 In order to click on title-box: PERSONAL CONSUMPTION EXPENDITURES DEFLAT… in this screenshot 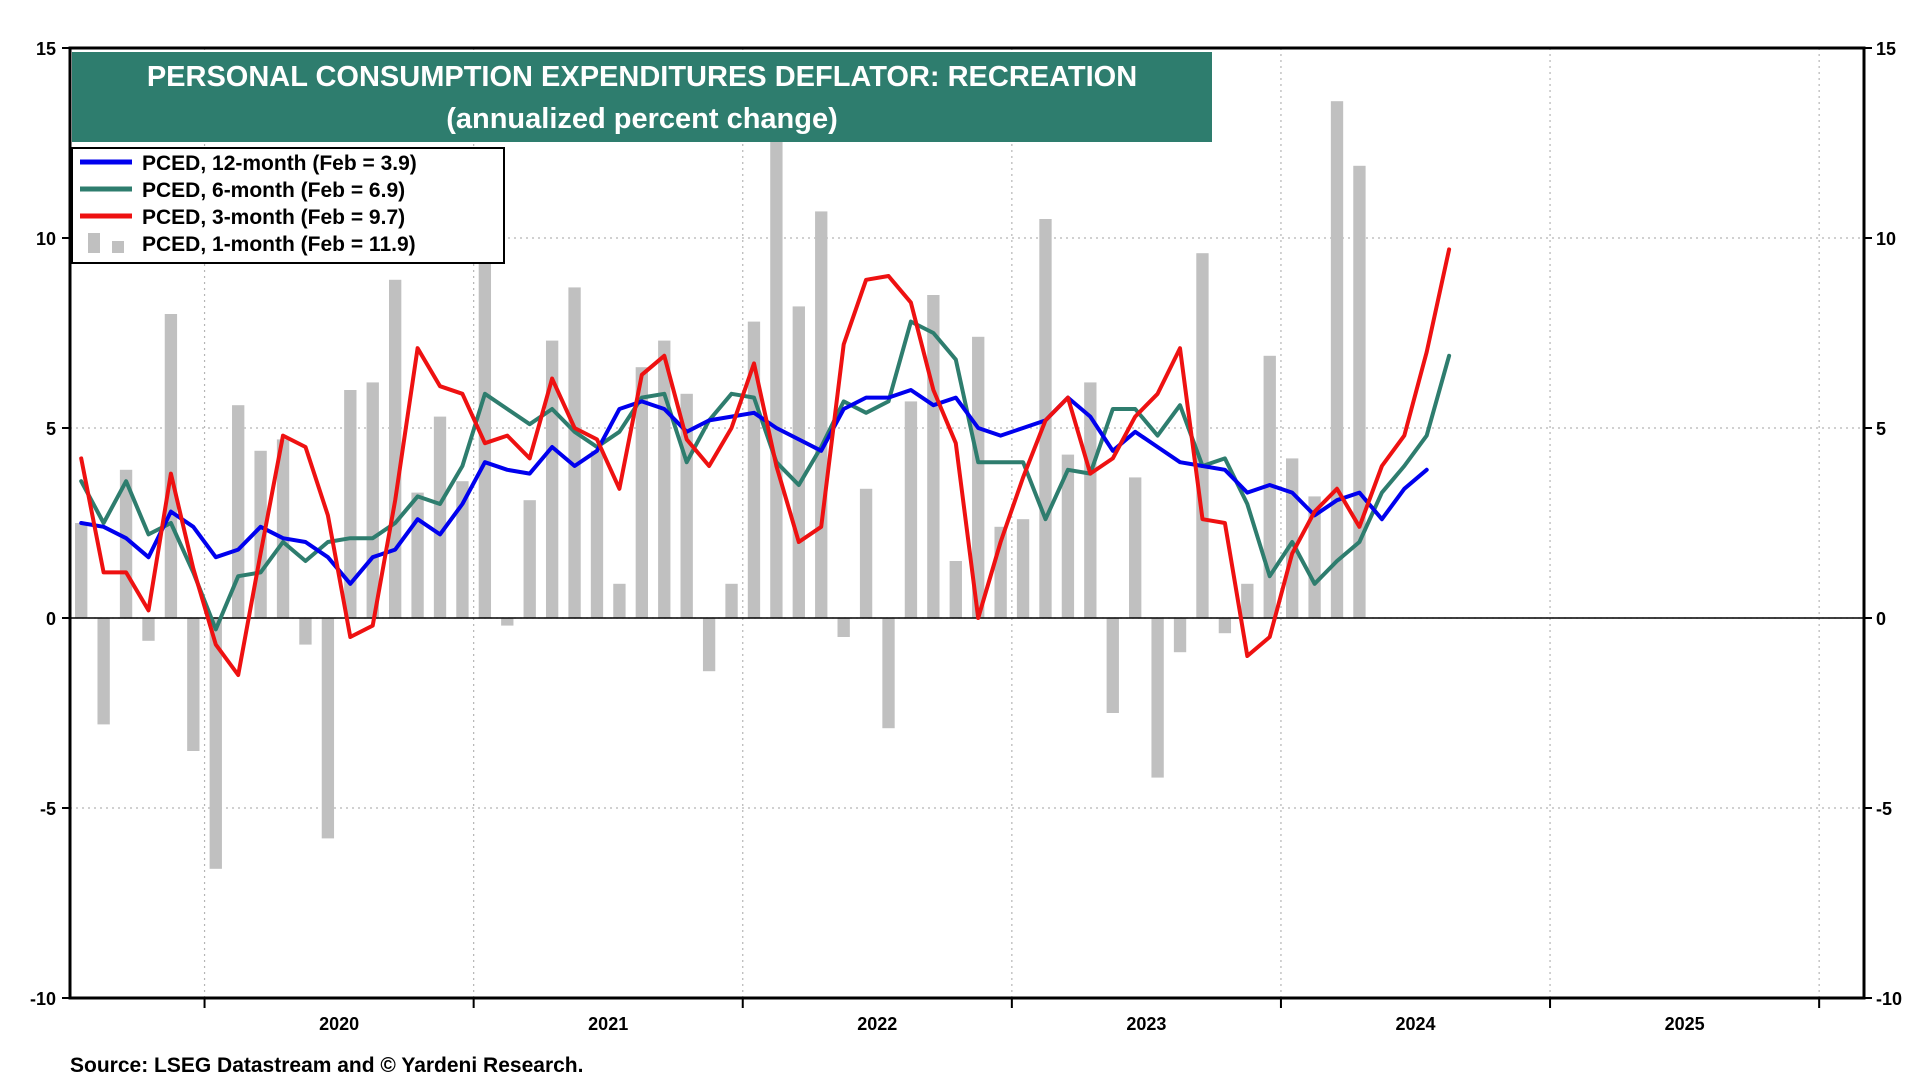, I will do `click(642, 97)`.